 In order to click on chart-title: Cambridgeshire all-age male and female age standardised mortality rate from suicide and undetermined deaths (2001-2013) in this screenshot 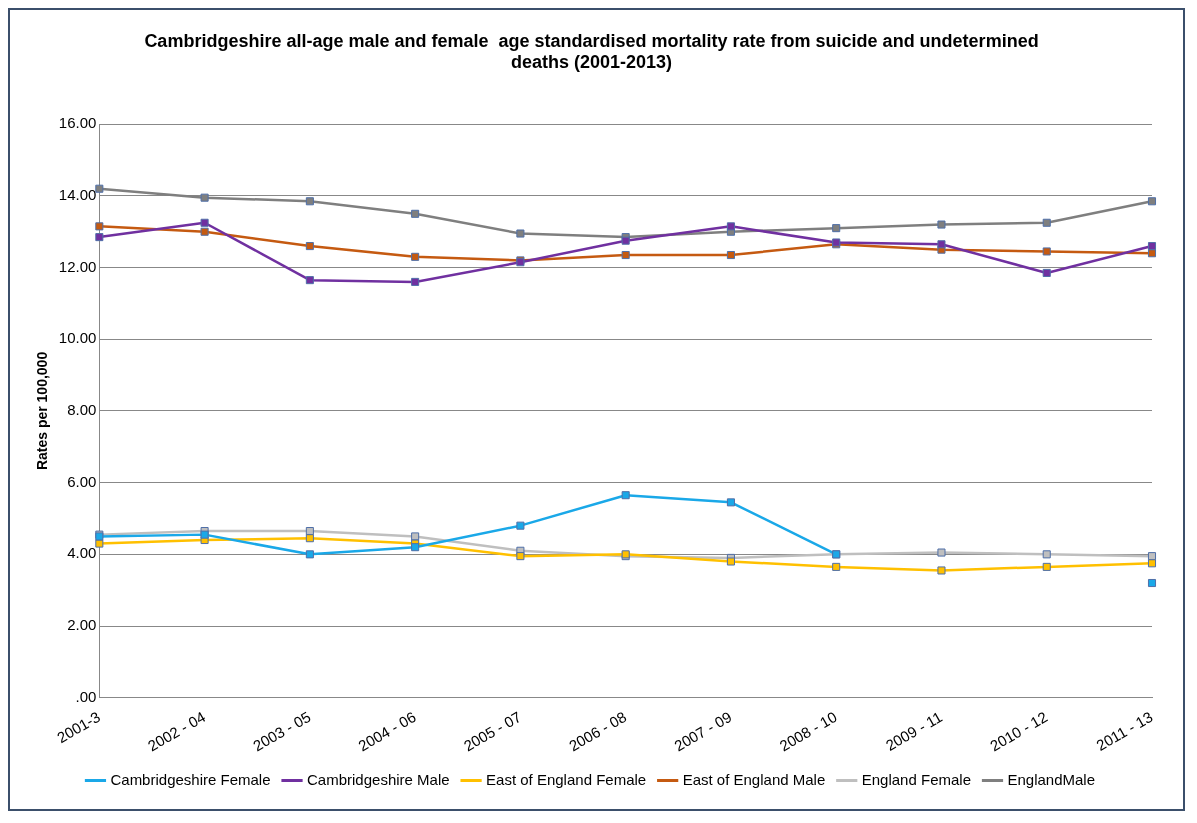, I will do `click(591, 51)`.